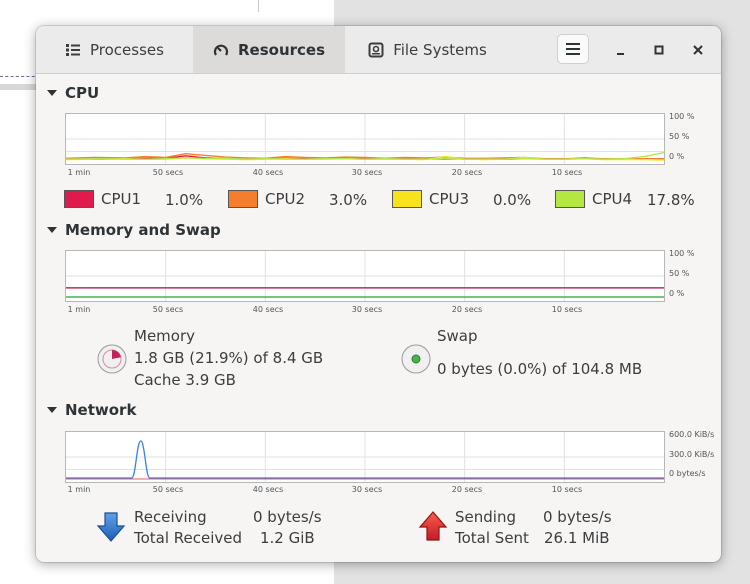 The height and width of the screenshot is (584, 750). I want to click on close-icon, so click(698, 49).